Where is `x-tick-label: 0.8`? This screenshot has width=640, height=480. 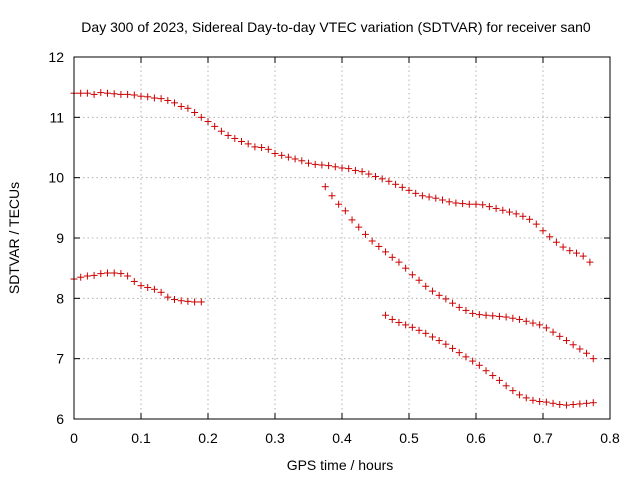 x-tick-label: 0.8 is located at coordinates (610, 438).